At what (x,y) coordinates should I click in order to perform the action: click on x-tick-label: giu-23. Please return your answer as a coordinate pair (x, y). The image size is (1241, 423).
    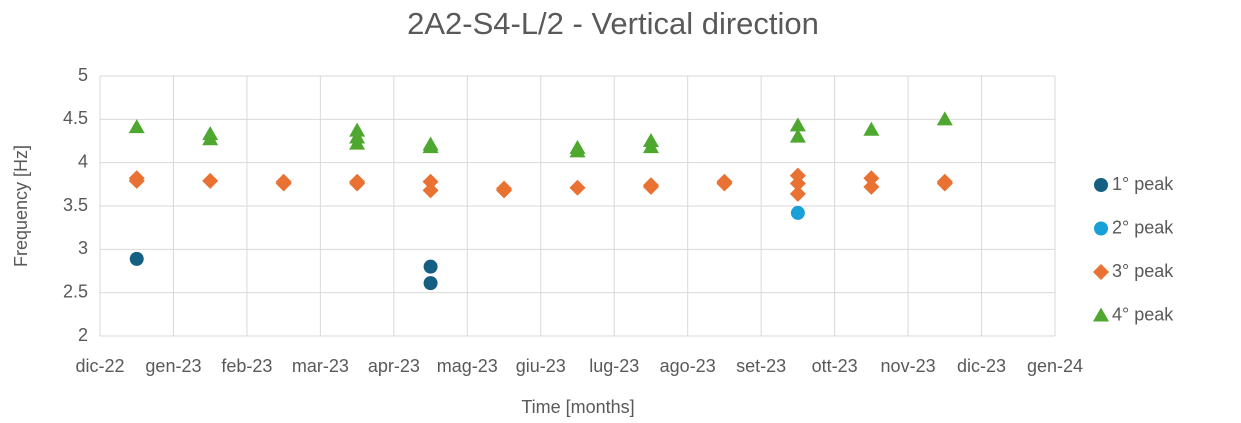
    Looking at the image, I should click on (541, 366).